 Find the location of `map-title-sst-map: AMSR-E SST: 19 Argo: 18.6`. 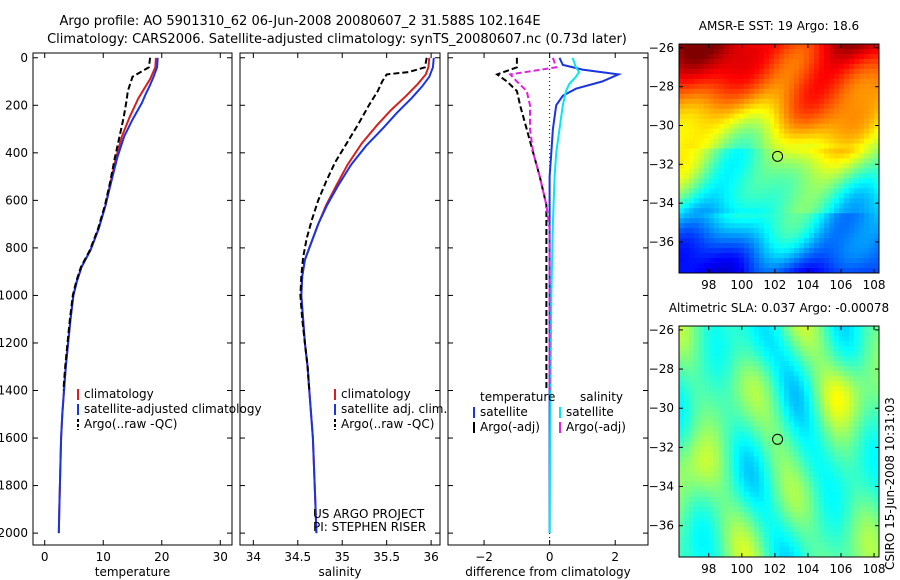

map-title-sst-map: AMSR-E SST: 19 Argo: 18.6 is located at coordinates (779, 26).